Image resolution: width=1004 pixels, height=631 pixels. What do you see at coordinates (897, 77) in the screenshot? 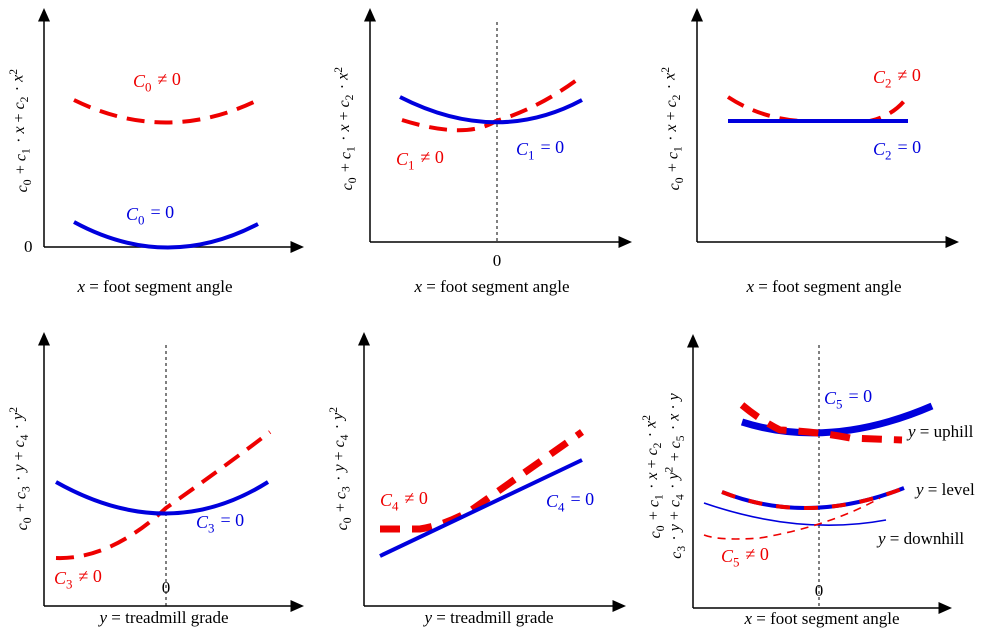
I see `red-annotation: C2 ≠ 0` at bounding box center [897, 77].